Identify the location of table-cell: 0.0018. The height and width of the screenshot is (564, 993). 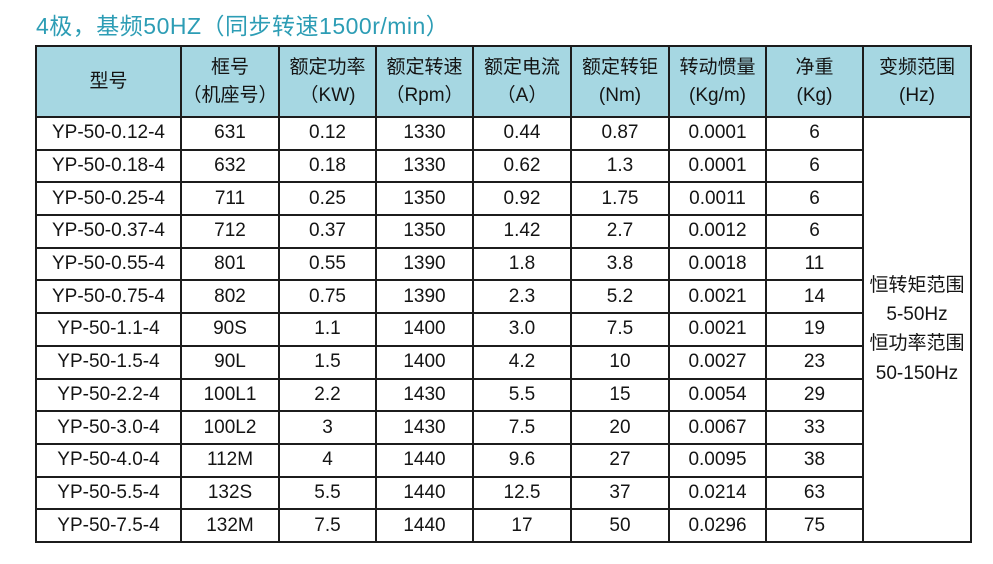
(717, 264).